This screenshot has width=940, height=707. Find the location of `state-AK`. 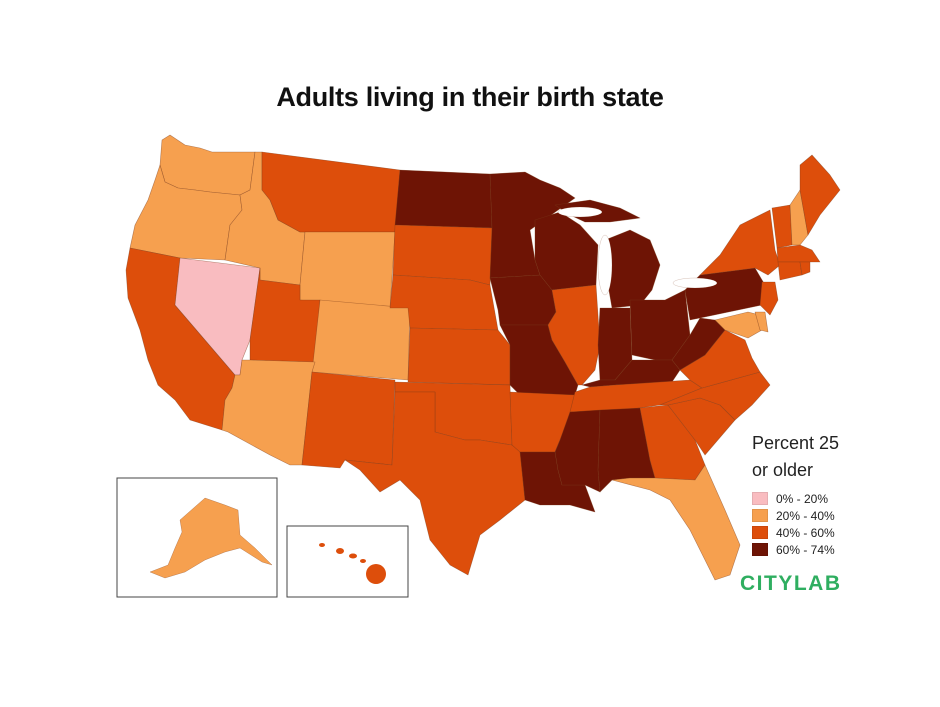

state-AK is located at coordinates (211, 538).